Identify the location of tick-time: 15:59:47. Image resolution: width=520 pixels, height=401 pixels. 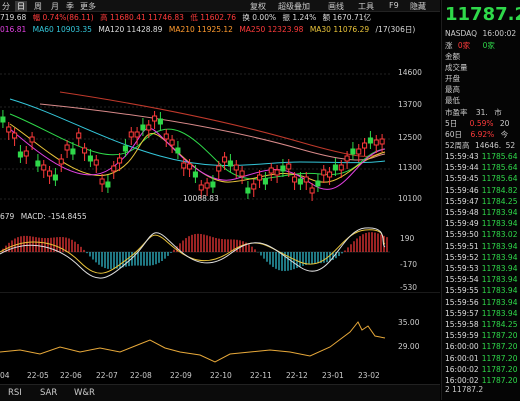
(462, 201).